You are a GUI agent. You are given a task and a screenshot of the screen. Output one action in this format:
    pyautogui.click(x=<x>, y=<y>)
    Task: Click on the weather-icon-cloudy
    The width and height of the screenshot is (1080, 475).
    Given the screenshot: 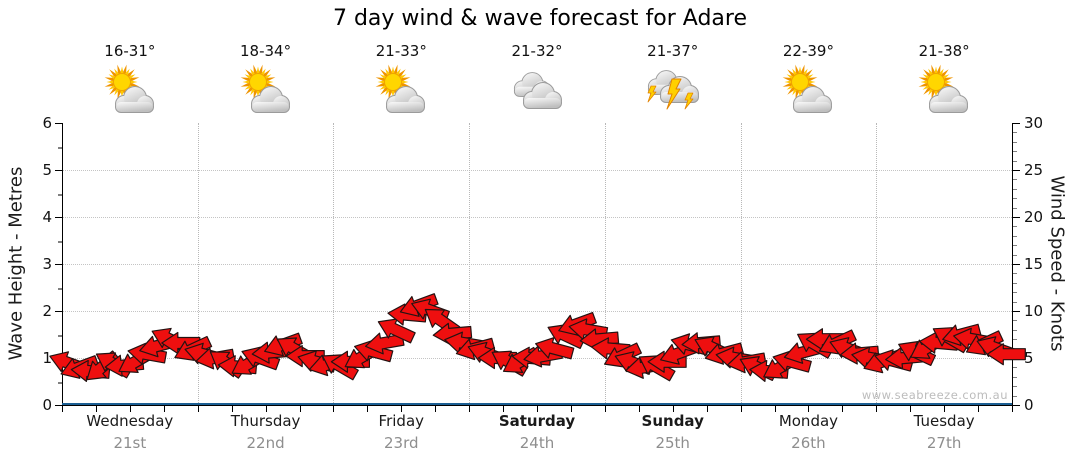 What is the action you would take?
    pyautogui.click(x=537, y=91)
    